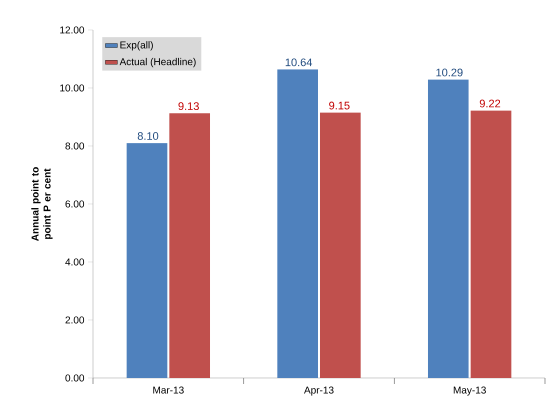 The height and width of the screenshot is (406, 547). Describe the element at coordinates (42, 204) in the screenshot. I see `y-axis-title: Annual point to point P er cent` at that location.